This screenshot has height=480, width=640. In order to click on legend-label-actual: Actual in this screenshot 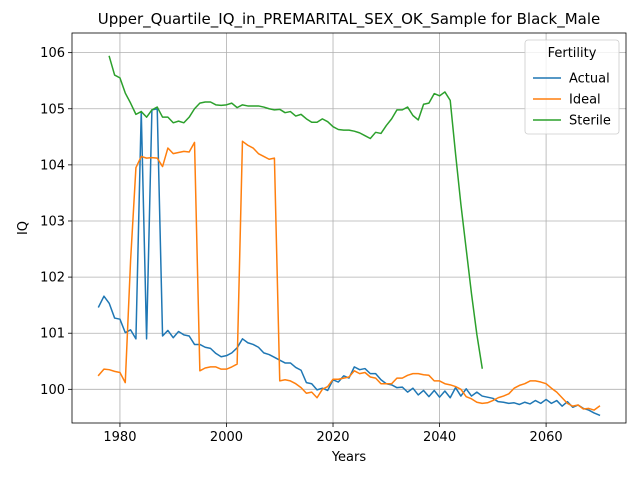, I will do `click(589, 79)`.